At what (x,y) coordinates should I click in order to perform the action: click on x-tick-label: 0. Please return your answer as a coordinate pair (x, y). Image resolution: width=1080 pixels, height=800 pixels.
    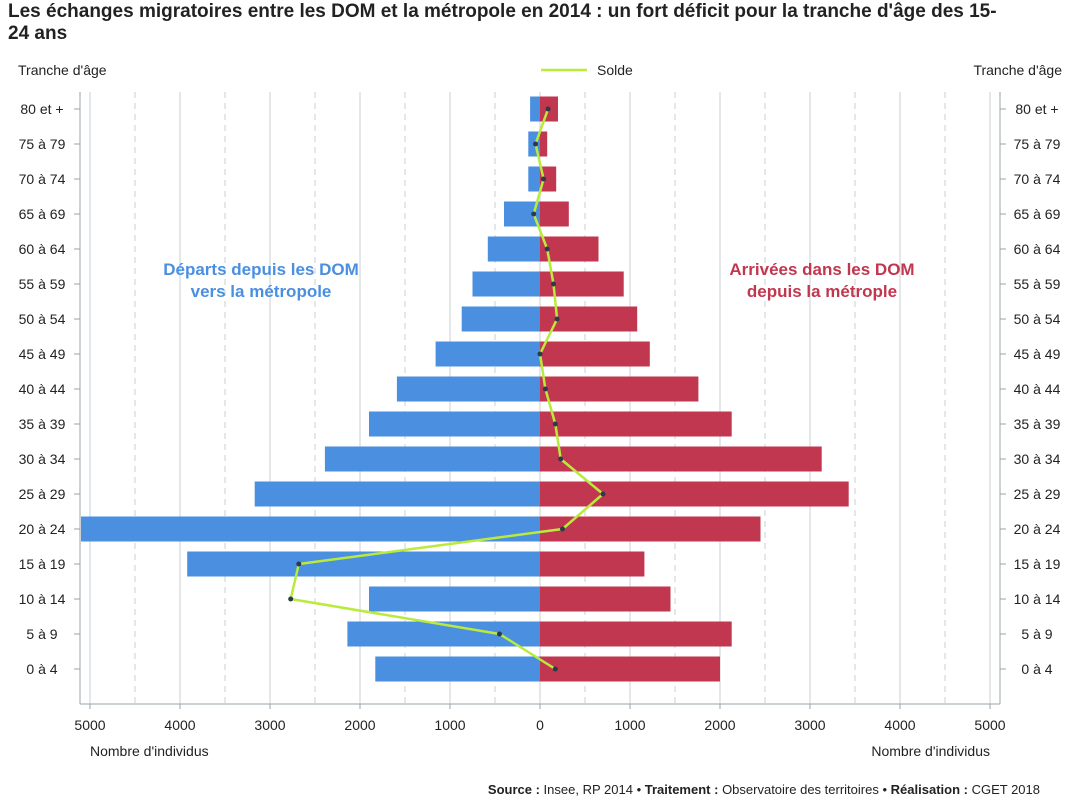
    Looking at the image, I should click on (540, 725).